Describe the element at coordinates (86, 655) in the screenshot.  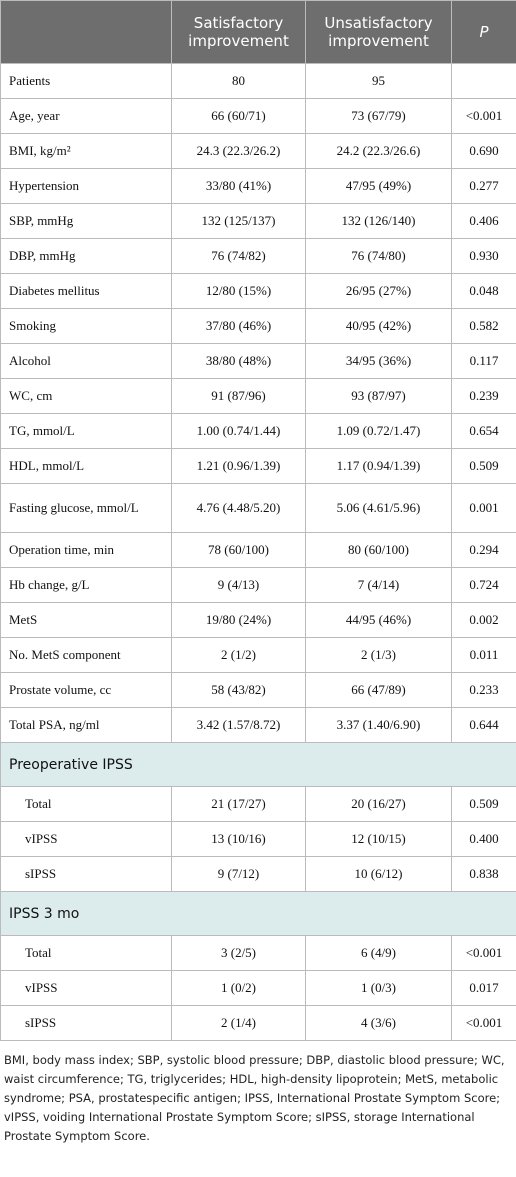
I see `row-label: No. MetS component` at that location.